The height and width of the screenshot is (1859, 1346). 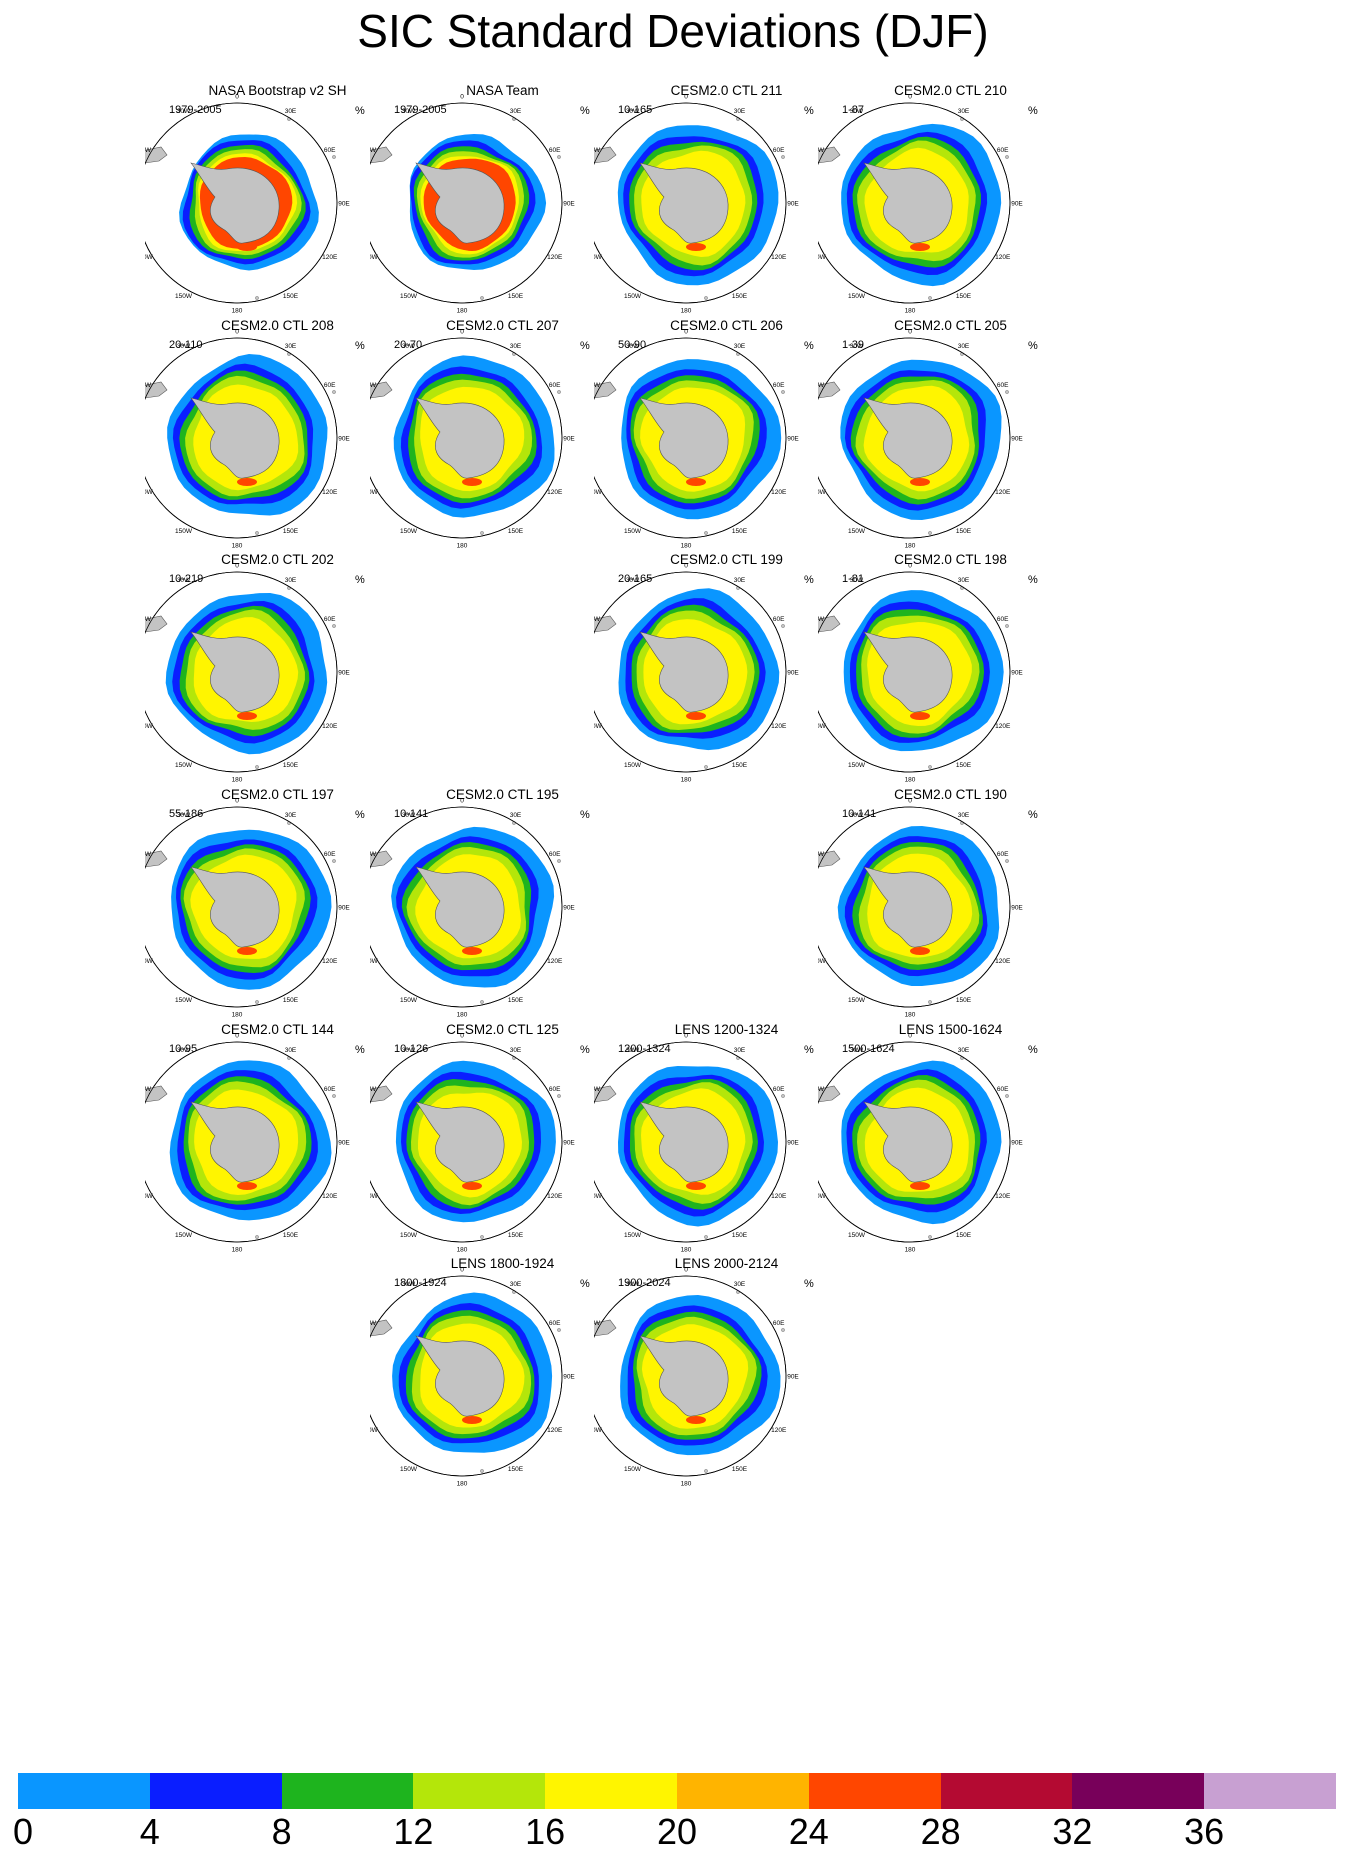 What do you see at coordinates (413, 1831) in the screenshot?
I see `colorbar-tick-label: 12` at bounding box center [413, 1831].